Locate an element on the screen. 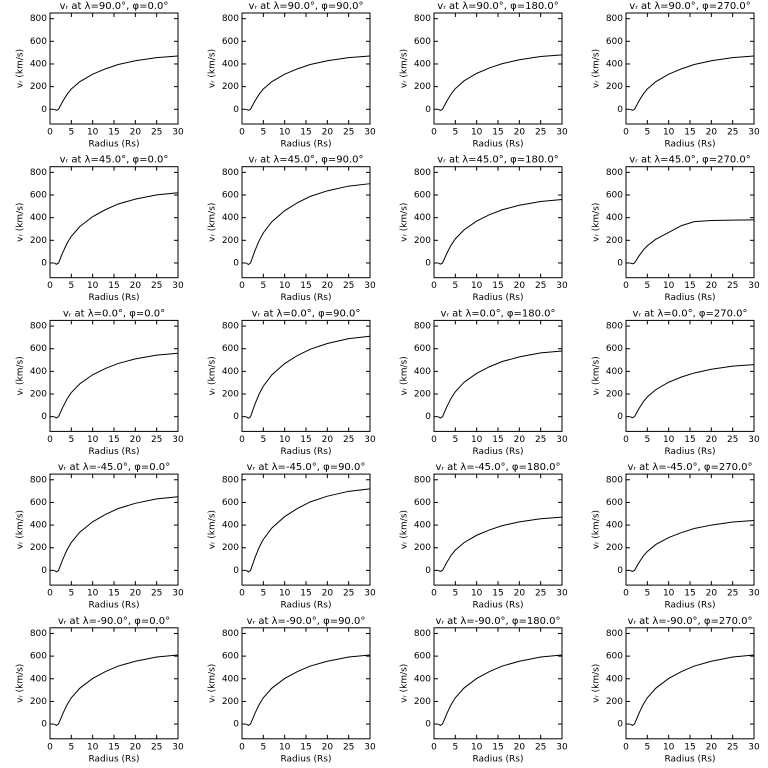  panel-title: vᵣ at λ=90.0°, φ=180.0° is located at coordinates (497, 6).